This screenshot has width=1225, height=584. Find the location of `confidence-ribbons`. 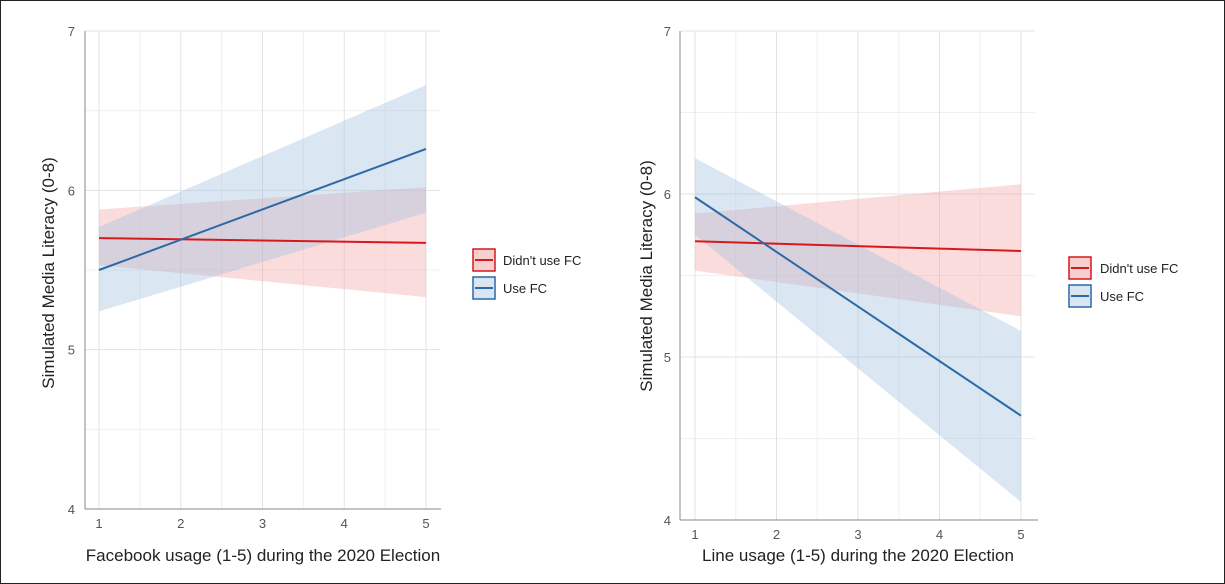

confidence-ribbons is located at coordinates (262, 198).